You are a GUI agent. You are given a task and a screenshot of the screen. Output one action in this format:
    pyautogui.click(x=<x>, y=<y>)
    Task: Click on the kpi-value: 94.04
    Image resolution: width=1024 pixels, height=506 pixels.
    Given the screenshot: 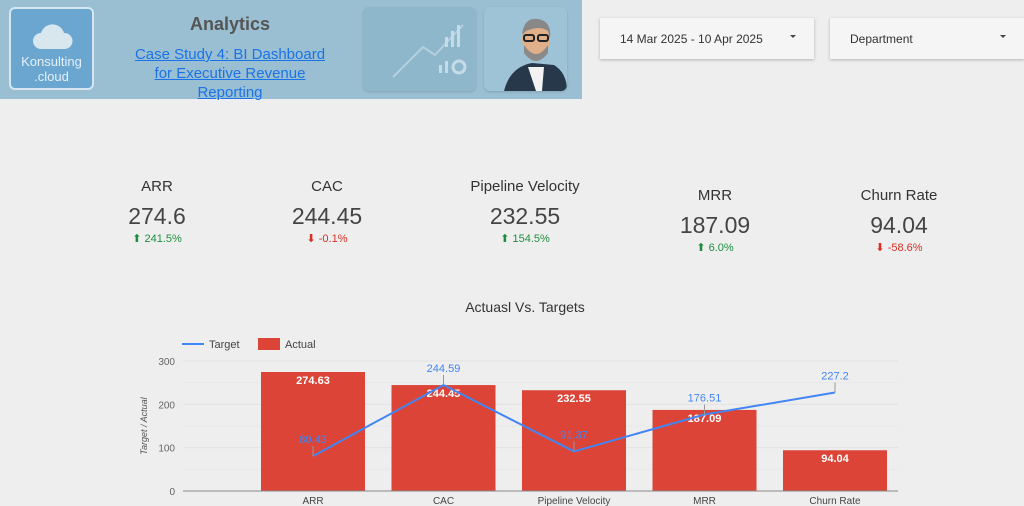 What is the action you would take?
    pyautogui.click(x=899, y=225)
    